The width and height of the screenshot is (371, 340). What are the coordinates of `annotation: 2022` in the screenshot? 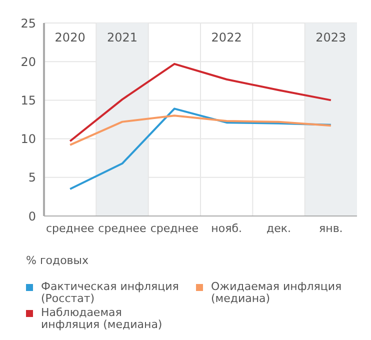 It's located at (226, 37).